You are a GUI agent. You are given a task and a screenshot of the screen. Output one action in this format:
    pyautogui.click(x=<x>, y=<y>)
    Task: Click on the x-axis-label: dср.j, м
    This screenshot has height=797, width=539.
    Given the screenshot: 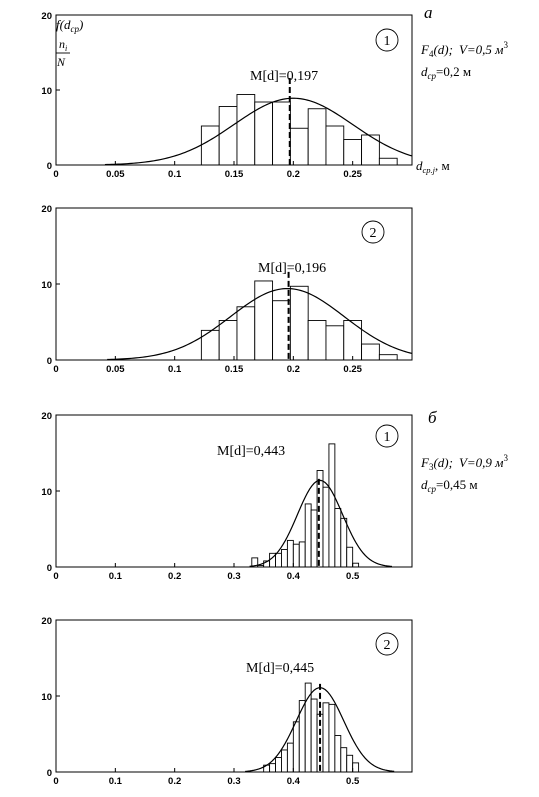 What is the action you would take?
    pyautogui.click(x=433, y=166)
    